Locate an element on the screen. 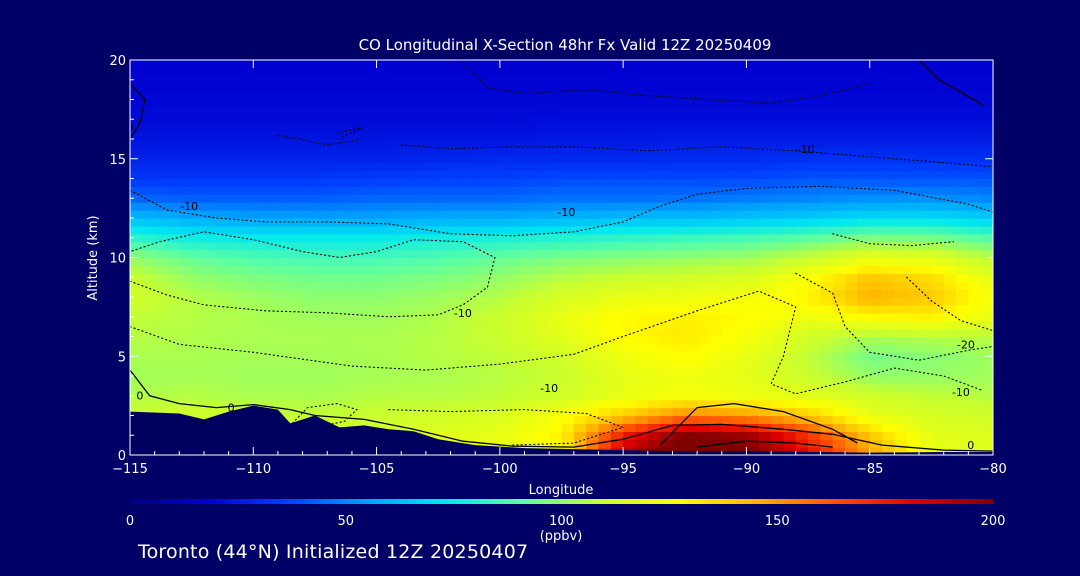 The image size is (1080, 576). contour-label: -10 is located at coordinates (961, 392).